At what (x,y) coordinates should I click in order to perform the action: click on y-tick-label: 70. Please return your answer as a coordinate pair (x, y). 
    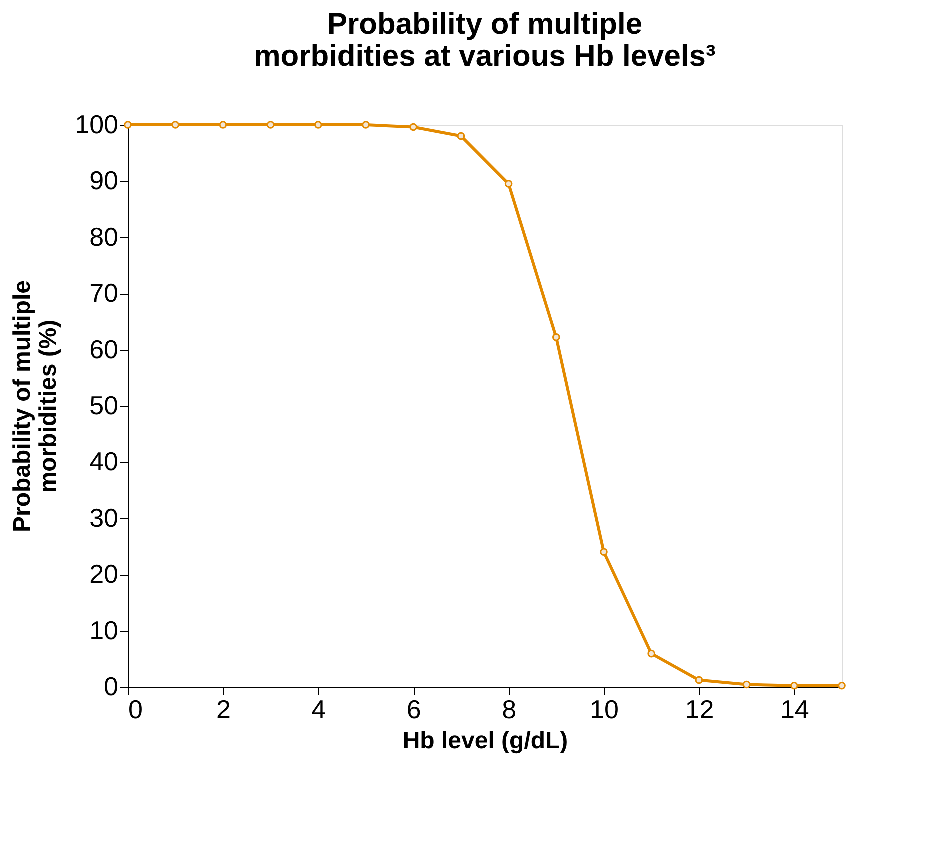
    Looking at the image, I should click on (104, 293).